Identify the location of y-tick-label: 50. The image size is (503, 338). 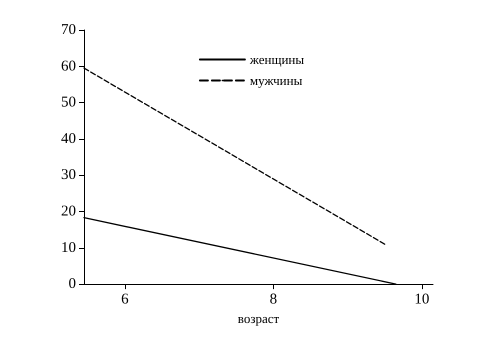
(68, 102).